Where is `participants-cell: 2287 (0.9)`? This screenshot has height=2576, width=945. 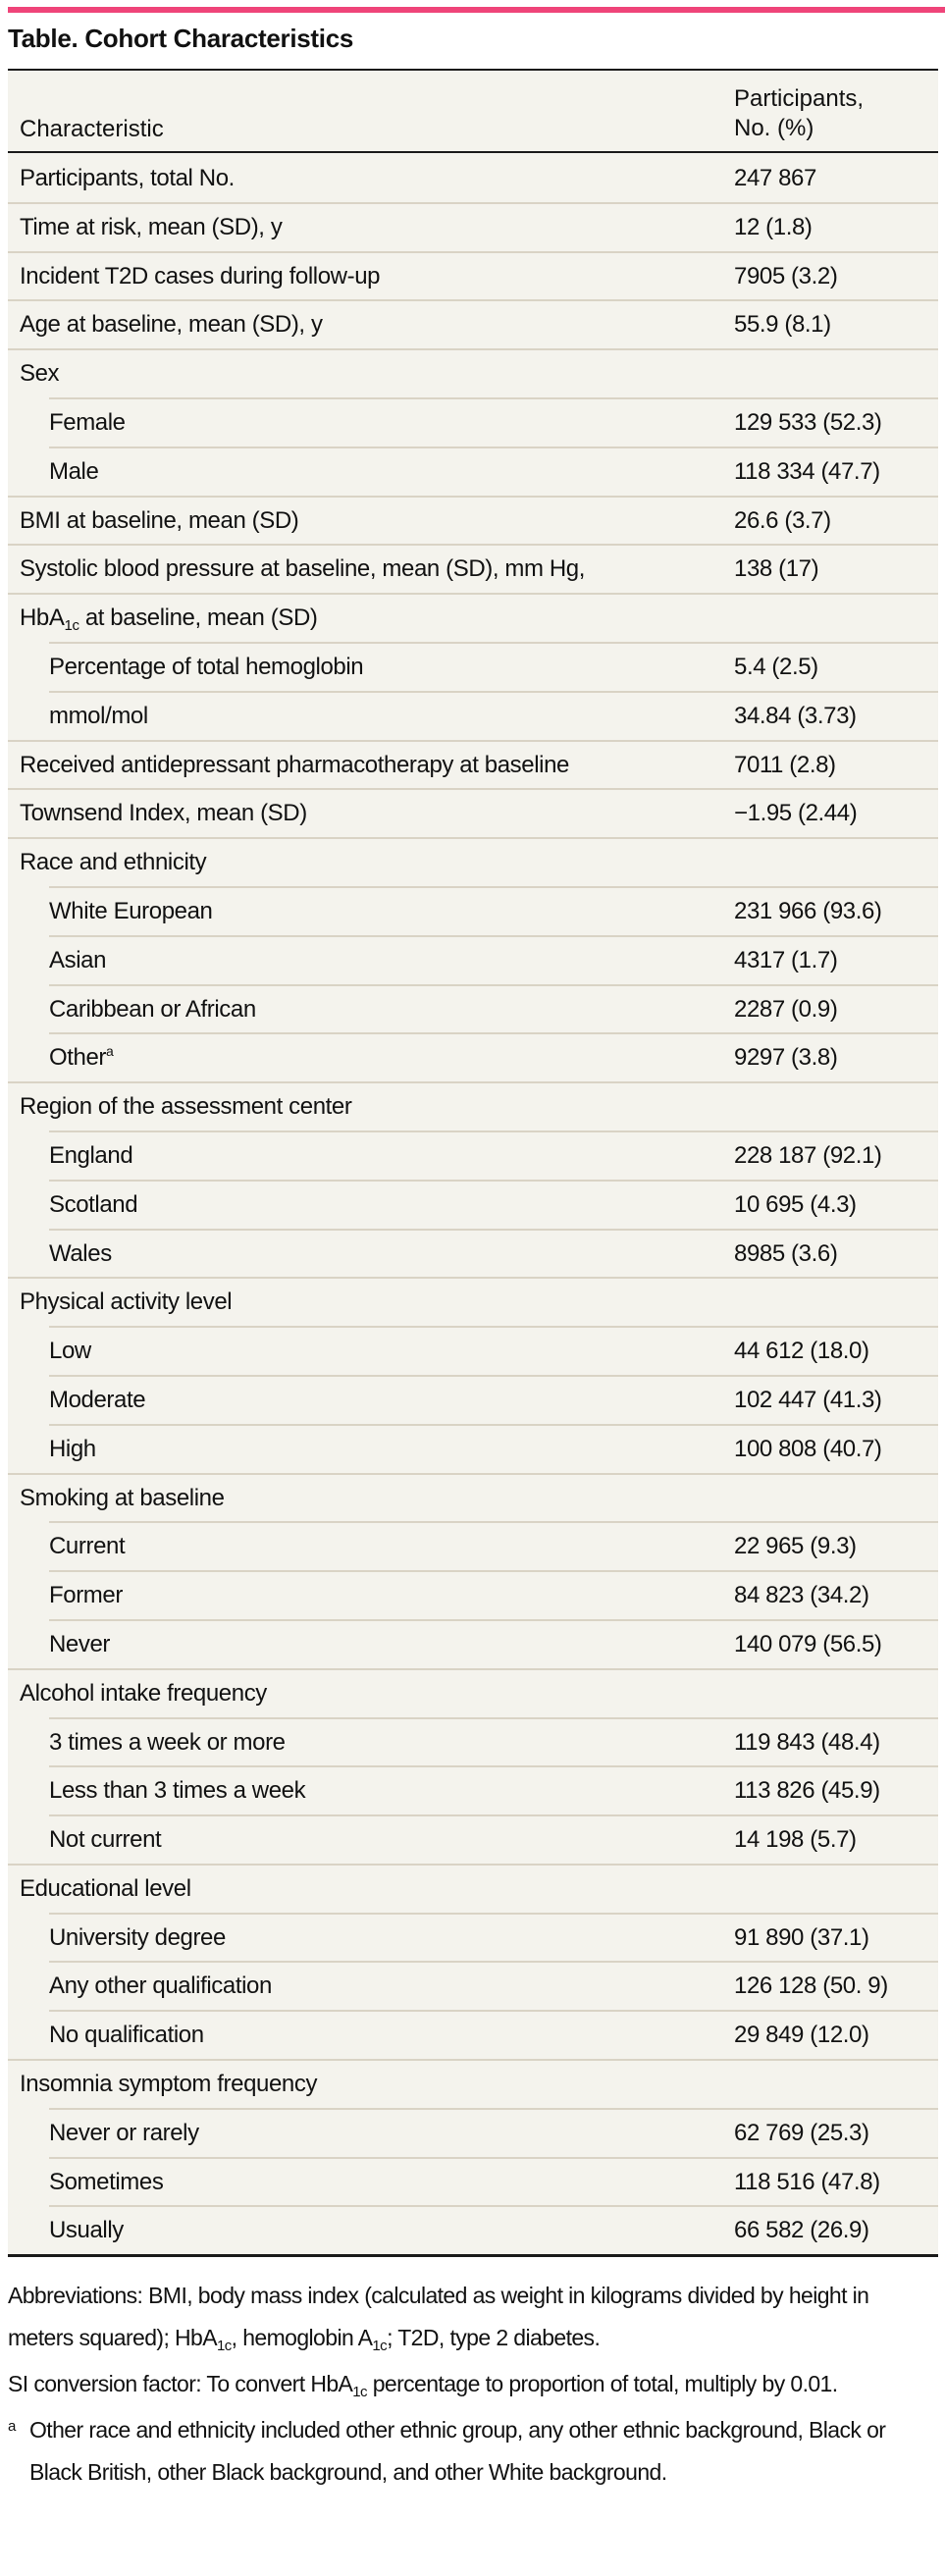 participants-cell: 2287 (0.9) is located at coordinates (786, 1009).